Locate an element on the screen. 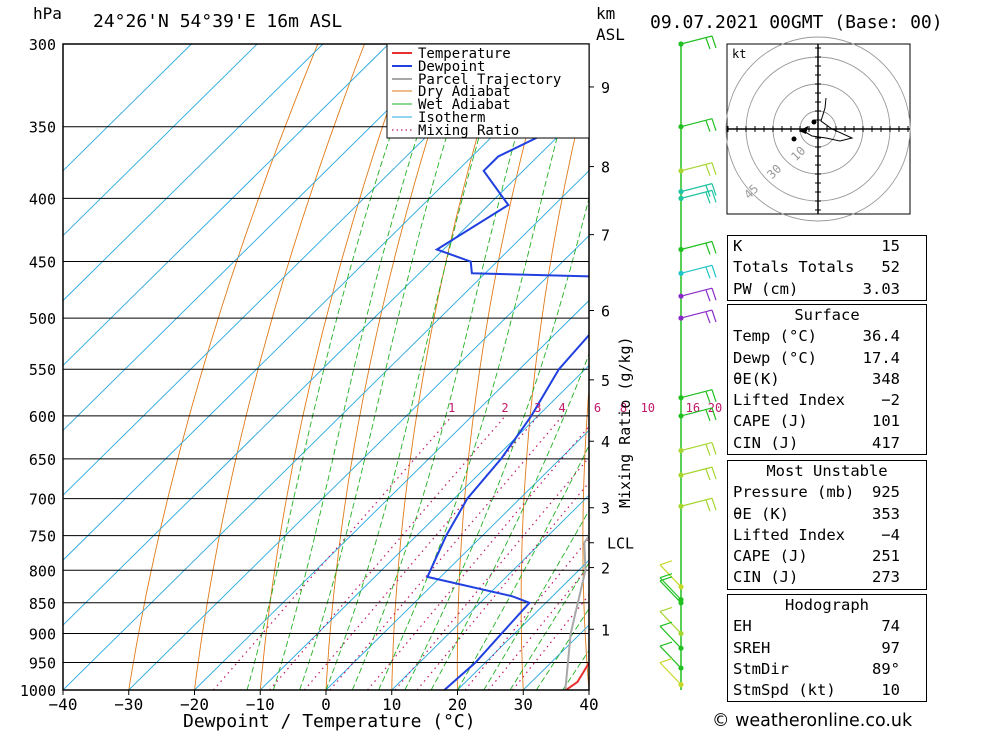 Image resolution: width=1000 pixels, height=733 pixels. legend-isotherm: Isotherm is located at coordinates (451, 118).